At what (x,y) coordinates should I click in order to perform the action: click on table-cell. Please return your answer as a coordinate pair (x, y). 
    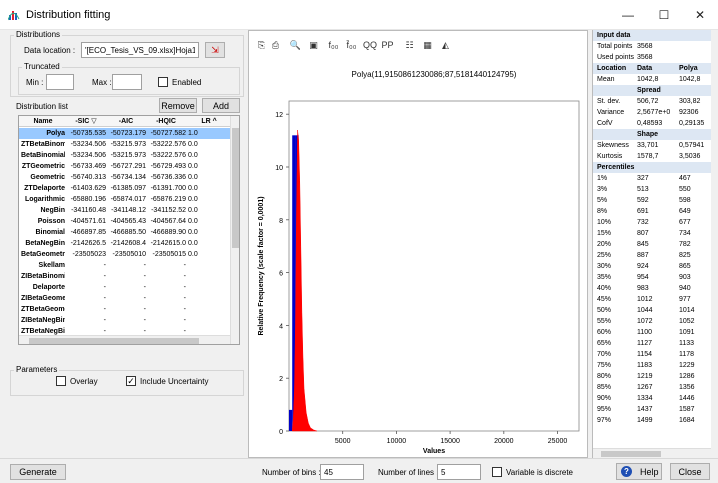
    Looking at the image, I should click on (209, 309).